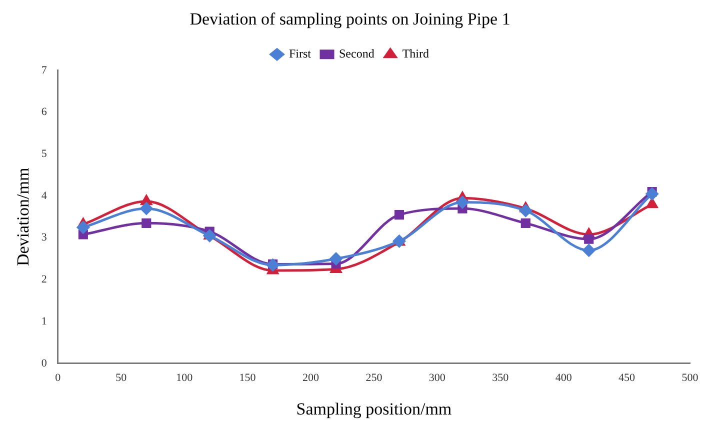 This screenshot has height=430, width=702. What do you see at coordinates (185, 378) in the screenshot?
I see `x-tick-label: 100` at bounding box center [185, 378].